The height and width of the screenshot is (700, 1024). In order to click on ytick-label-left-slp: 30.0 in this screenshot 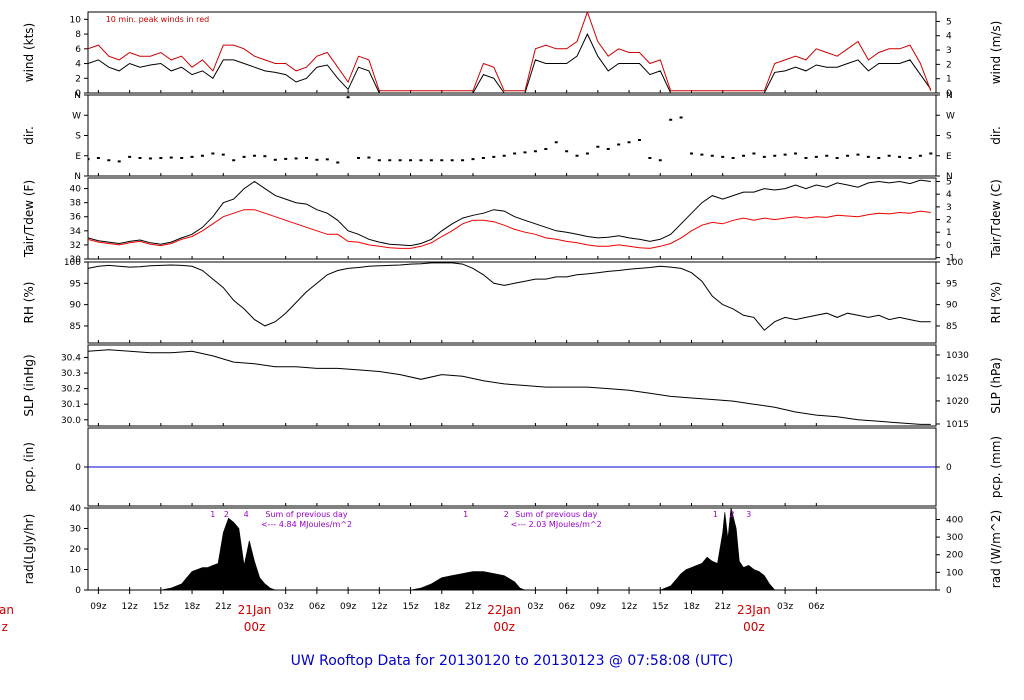, I will do `click(71, 421)`.